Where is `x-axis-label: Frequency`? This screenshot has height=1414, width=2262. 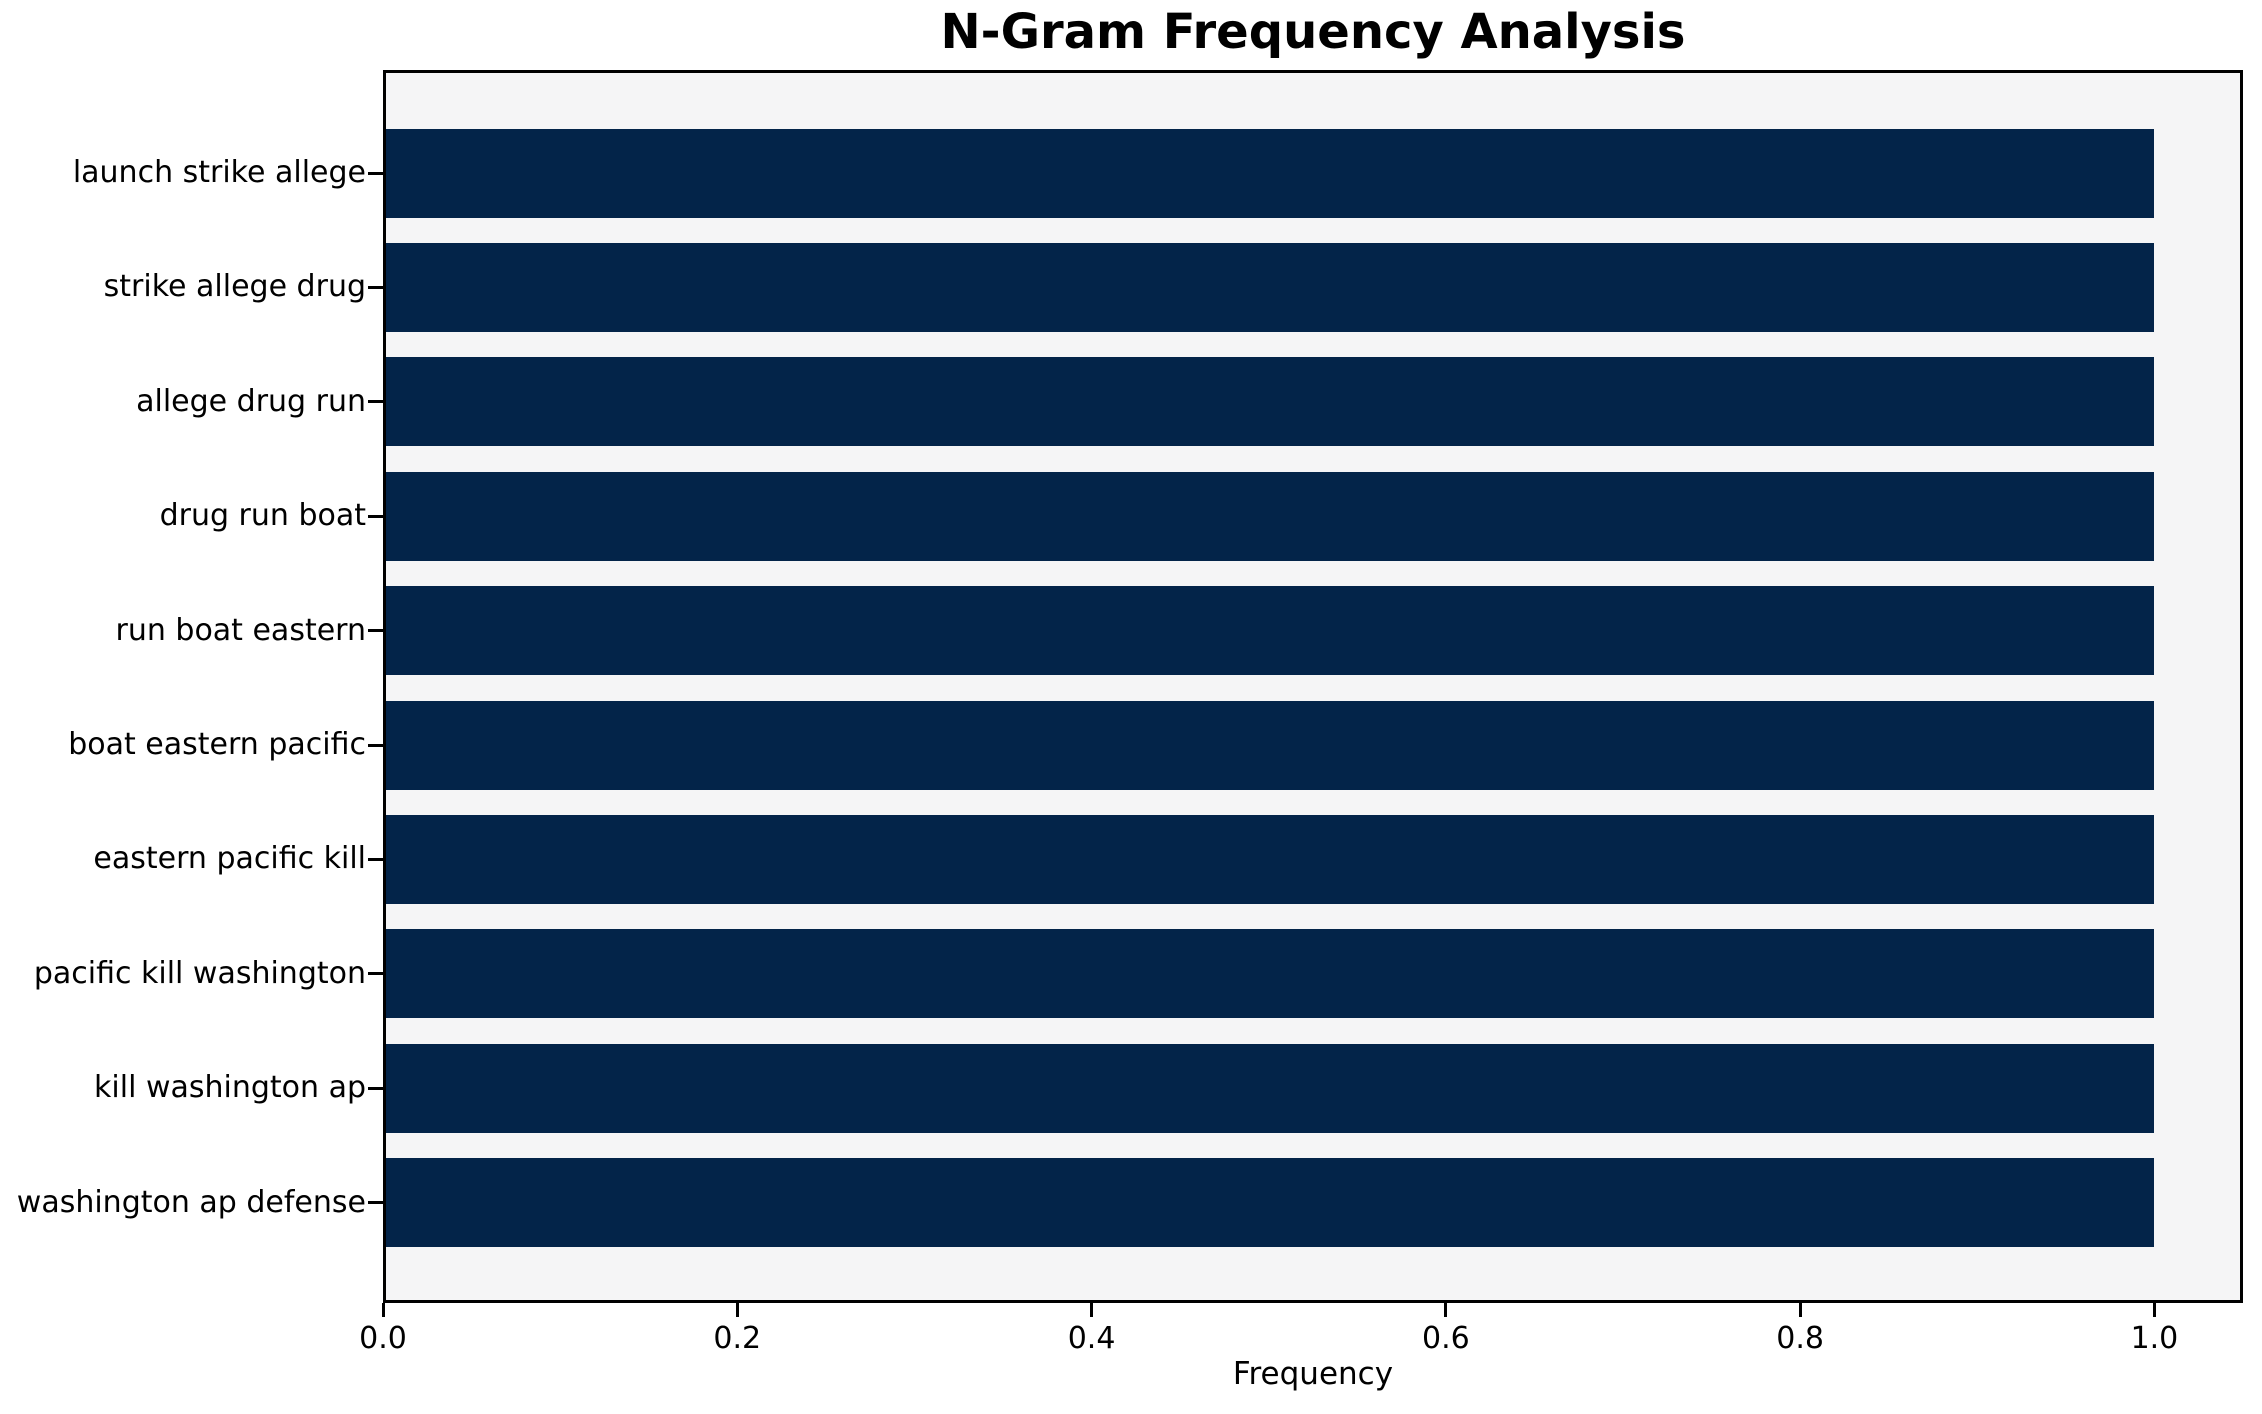
x-axis-label: Frequency is located at coordinates (1313, 1374).